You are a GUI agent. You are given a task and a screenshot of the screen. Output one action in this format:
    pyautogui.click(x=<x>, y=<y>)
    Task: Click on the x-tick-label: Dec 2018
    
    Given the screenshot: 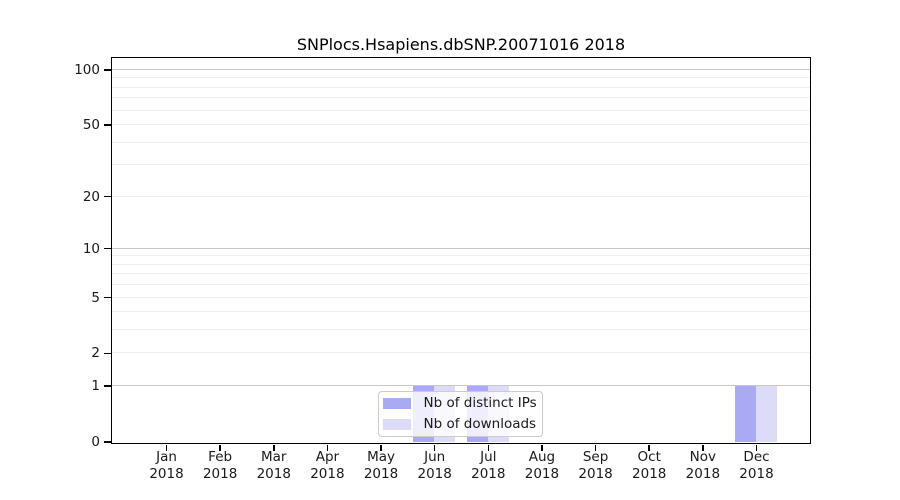 What is the action you would take?
    pyautogui.click(x=756, y=466)
    